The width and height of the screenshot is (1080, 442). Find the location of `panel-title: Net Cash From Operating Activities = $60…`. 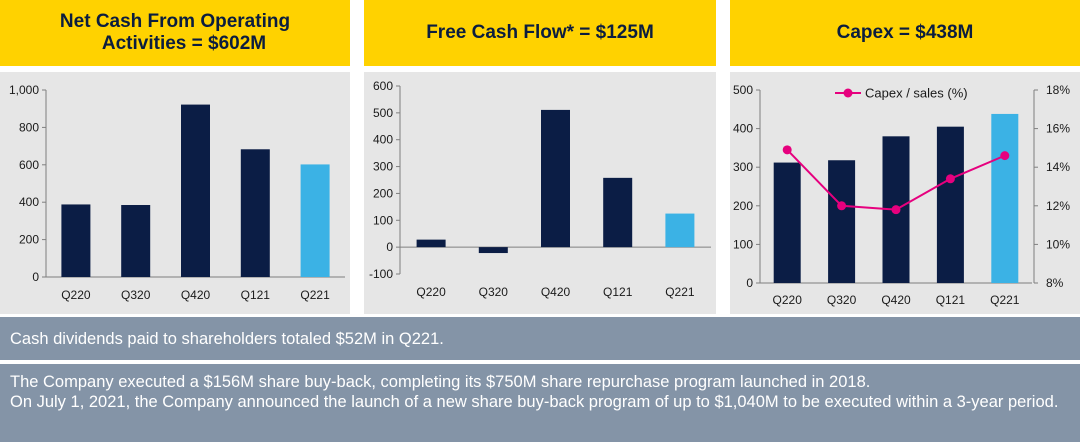

panel-title: Net Cash From Operating Activities = $60… is located at coordinates (175, 33).